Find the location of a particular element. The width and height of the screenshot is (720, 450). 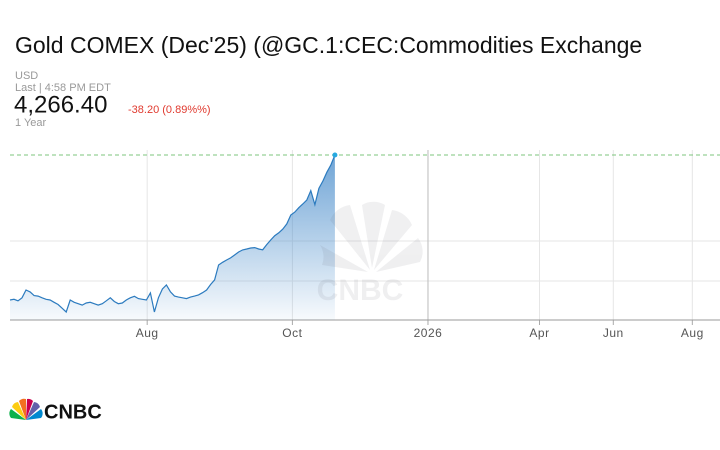

x-tick-label: Oct is located at coordinates (292, 333).